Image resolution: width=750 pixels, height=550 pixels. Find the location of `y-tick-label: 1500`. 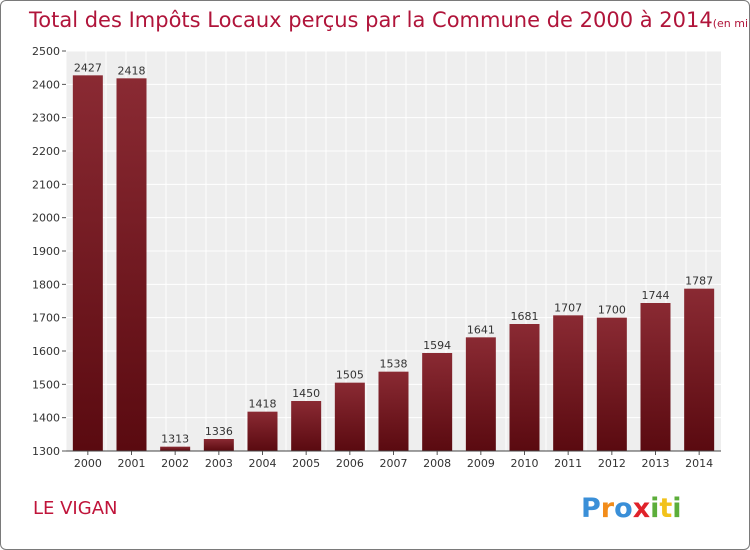

y-tick-label: 1500 is located at coordinates (46, 384).